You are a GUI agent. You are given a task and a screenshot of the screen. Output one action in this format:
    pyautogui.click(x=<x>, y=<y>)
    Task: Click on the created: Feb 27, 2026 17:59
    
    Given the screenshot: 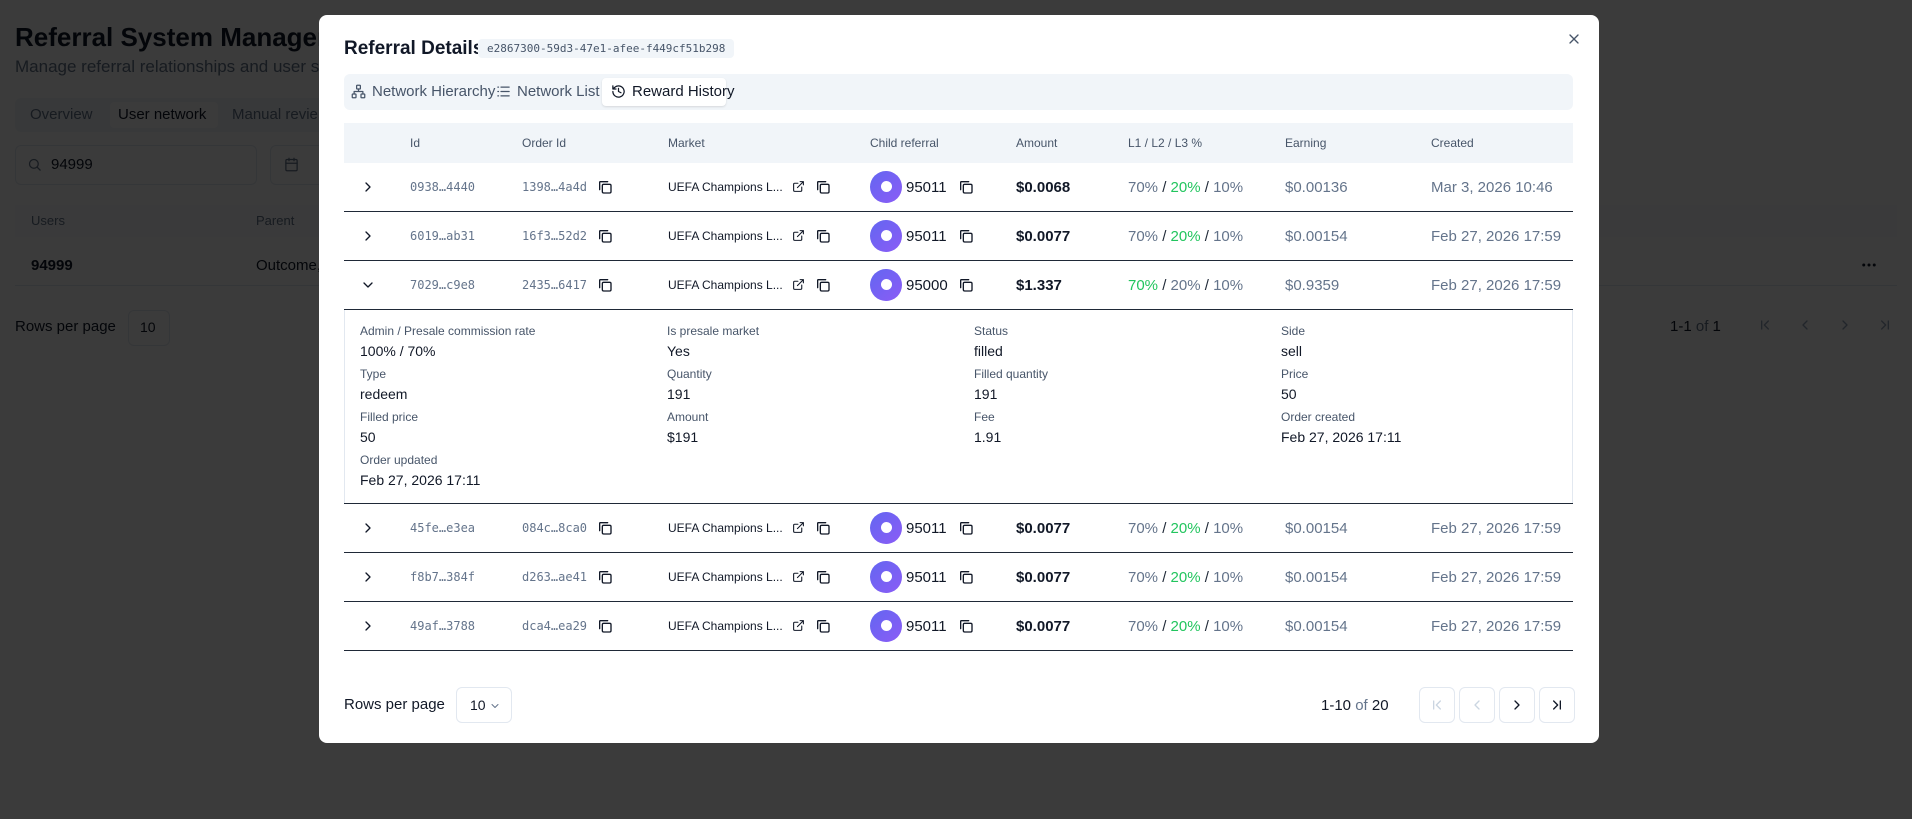 What is the action you would take?
    pyautogui.click(x=1496, y=577)
    